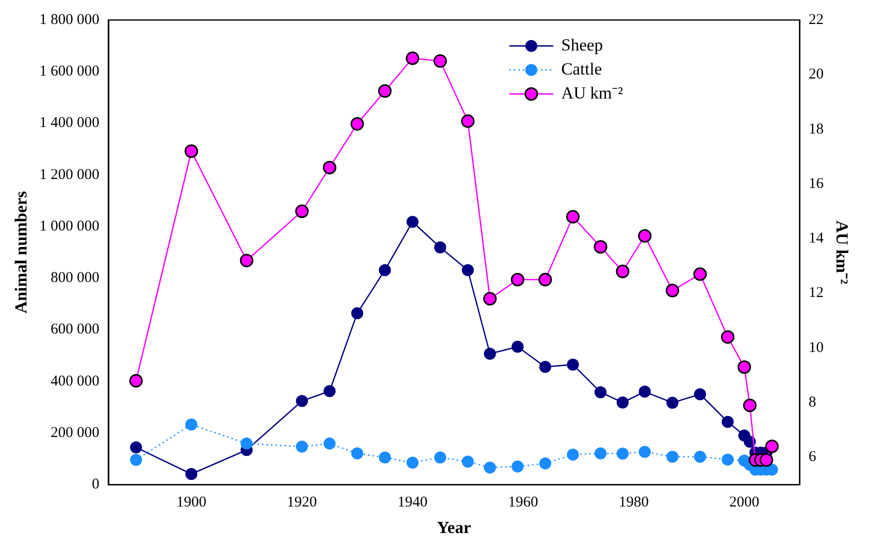 The height and width of the screenshot is (551, 873). What do you see at coordinates (413, 502) in the screenshot?
I see `x-tick-label: 1940` at bounding box center [413, 502].